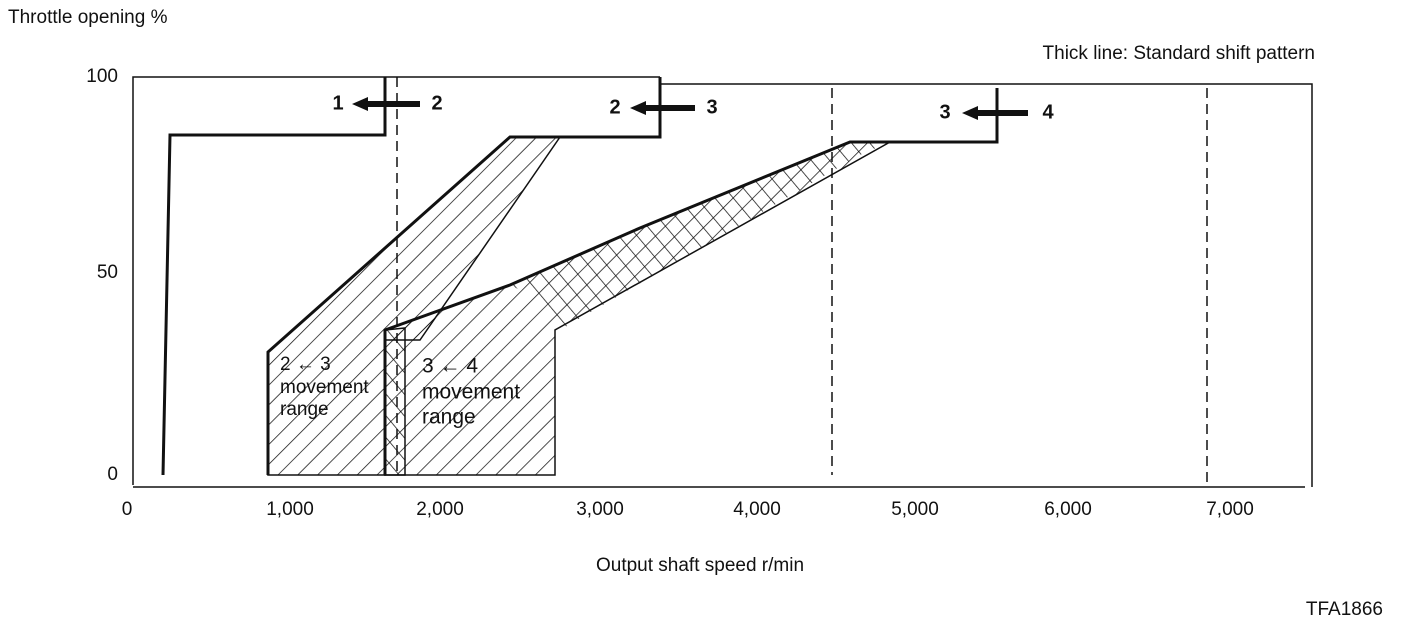 The height and width of the screenshot is (638, 1408). Describe the element at coordinates (700, 236) in the screenshot. I see `upper-hatch` at that location.